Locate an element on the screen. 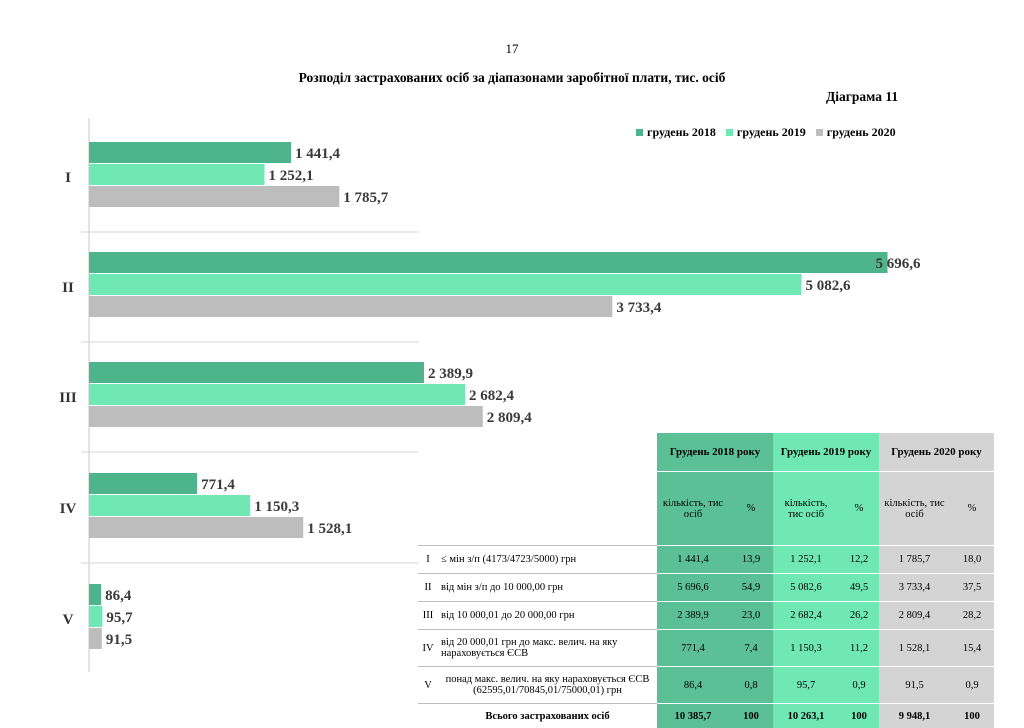 The width and height of the screenshot is (1024, 728). cell-qty-2020: 2 809,4 is located at coordinates (914, 616).